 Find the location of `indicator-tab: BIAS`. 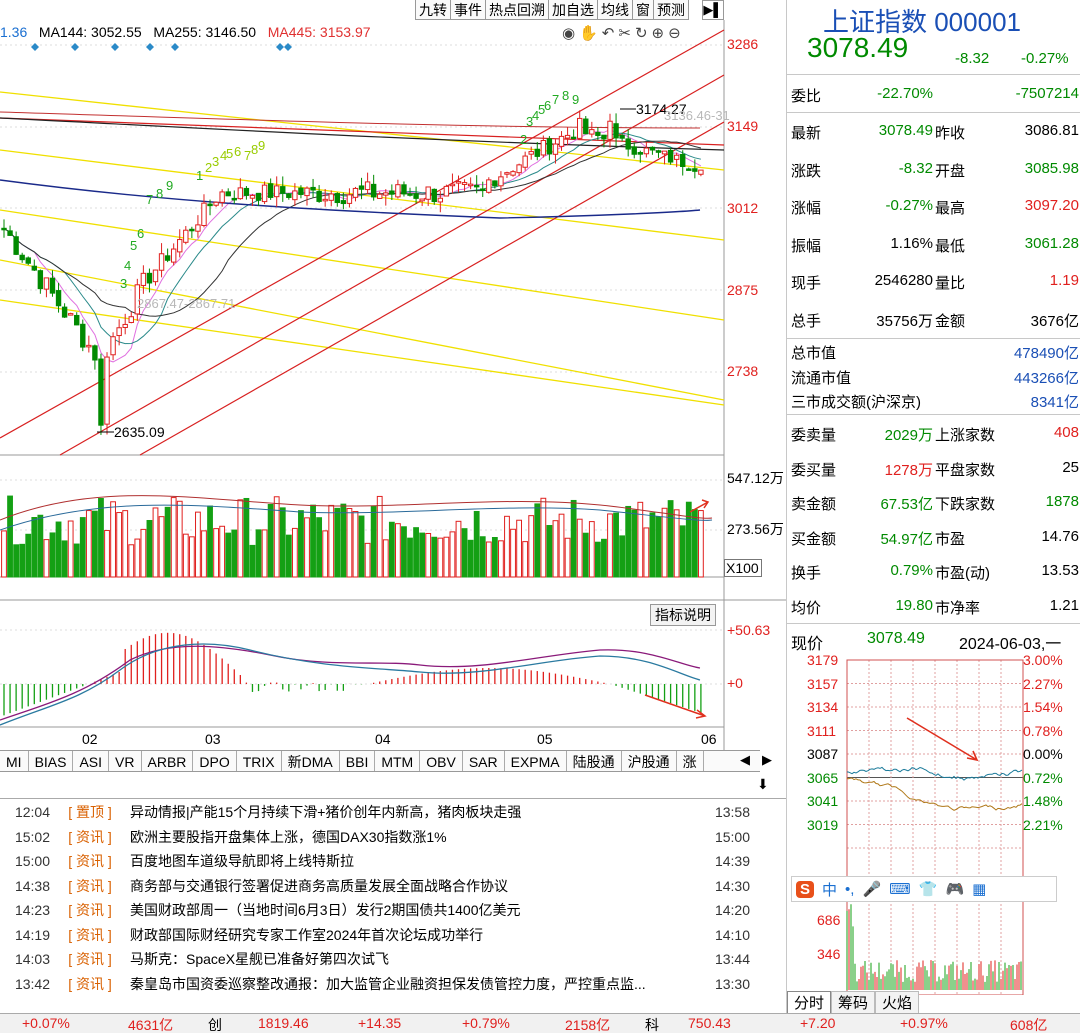

indicator-tab: BIAS is located at coordinates (51, 761).